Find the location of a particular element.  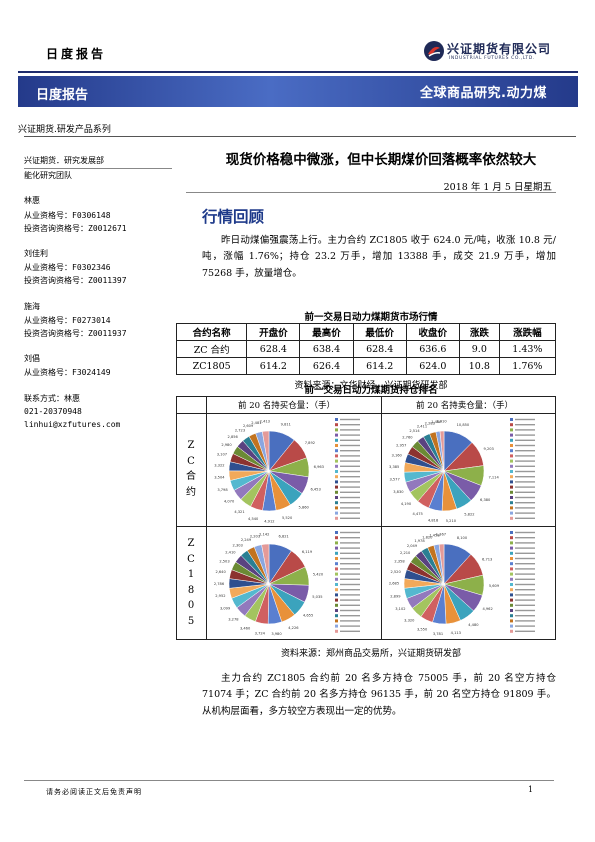

contact-email: linhui@xzfutures.com is located at coordinates (72, 425).